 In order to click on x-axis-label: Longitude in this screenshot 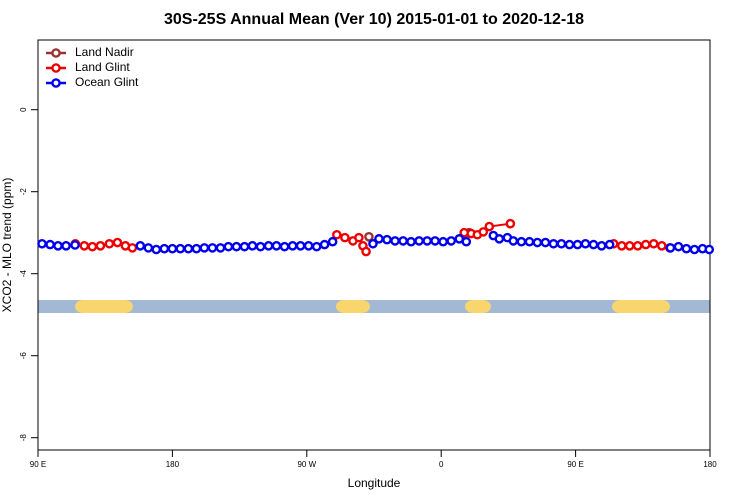, I will do `click(374, 483)`.